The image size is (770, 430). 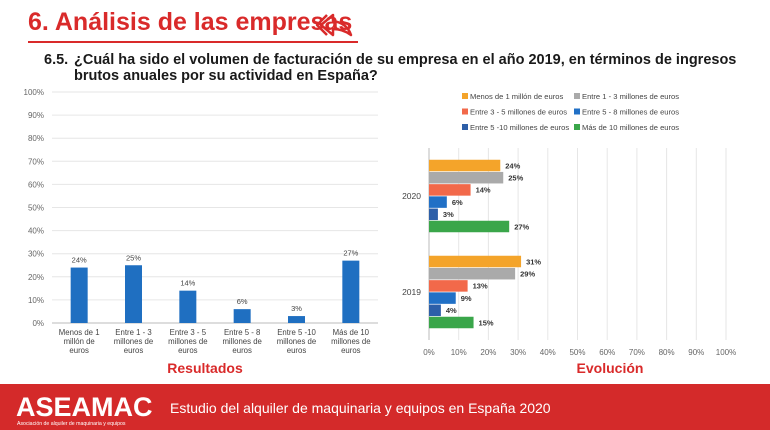 I want to click on left-bar-data-label: 25%, so click(x=133, y=257).